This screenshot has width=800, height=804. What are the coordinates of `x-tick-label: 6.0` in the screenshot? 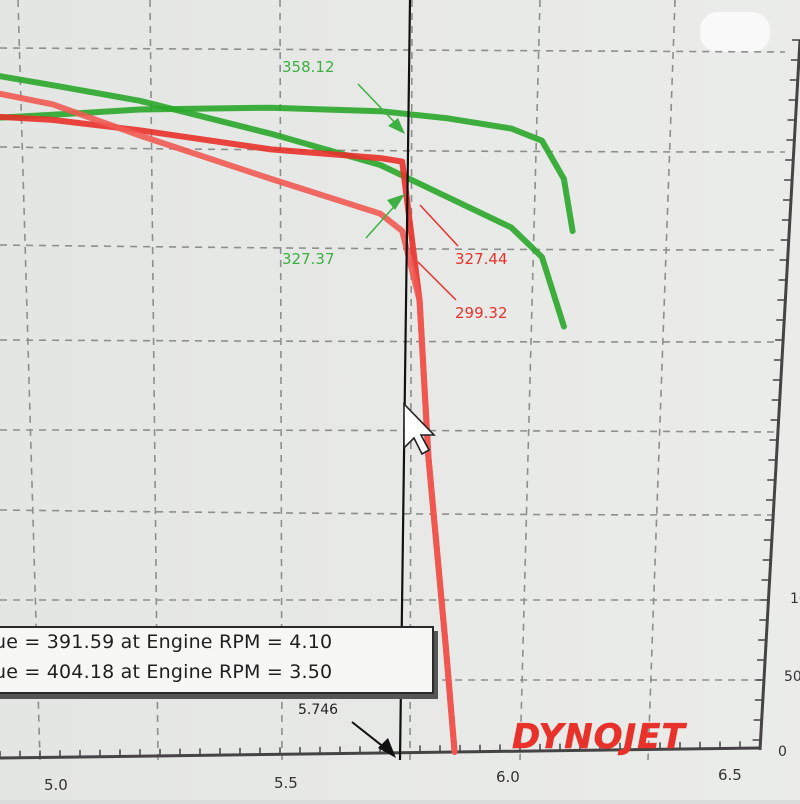 It's located at (508, 777).